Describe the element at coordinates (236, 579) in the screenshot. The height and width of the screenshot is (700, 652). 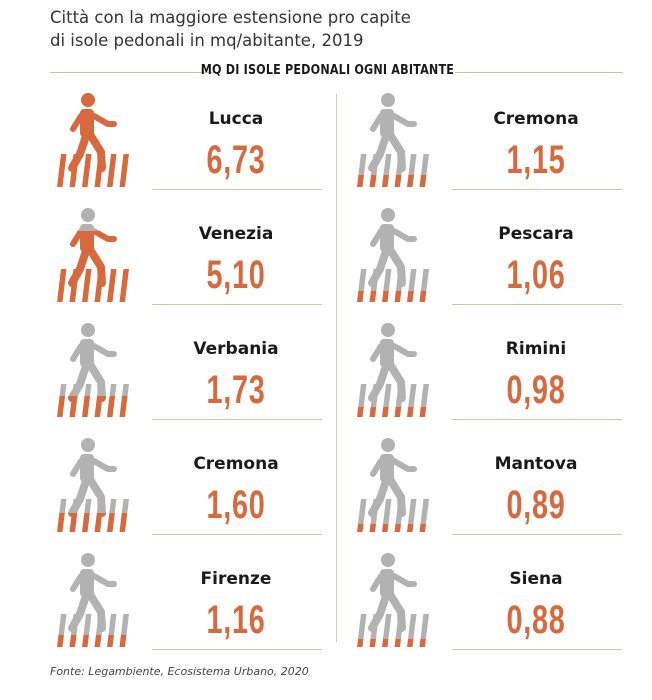
I see `city-name: Firenze` at that location.